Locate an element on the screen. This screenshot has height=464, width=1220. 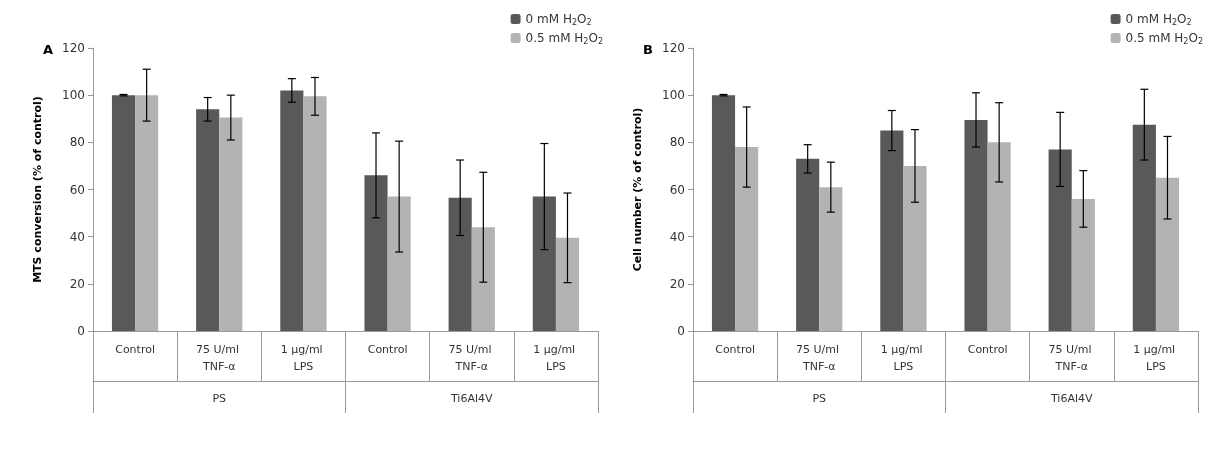
chart-title: A is located at coordinates (48, 49).